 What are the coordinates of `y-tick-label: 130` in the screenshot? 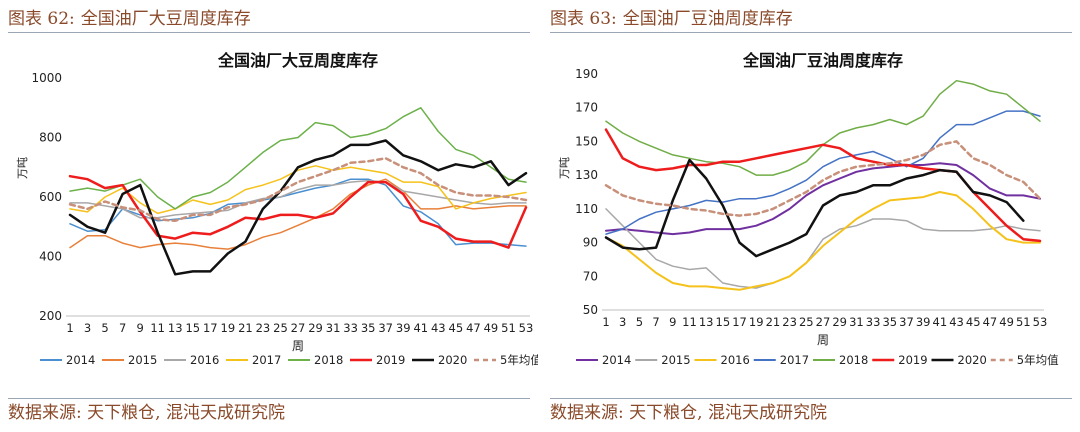 It's located at (586, 175).